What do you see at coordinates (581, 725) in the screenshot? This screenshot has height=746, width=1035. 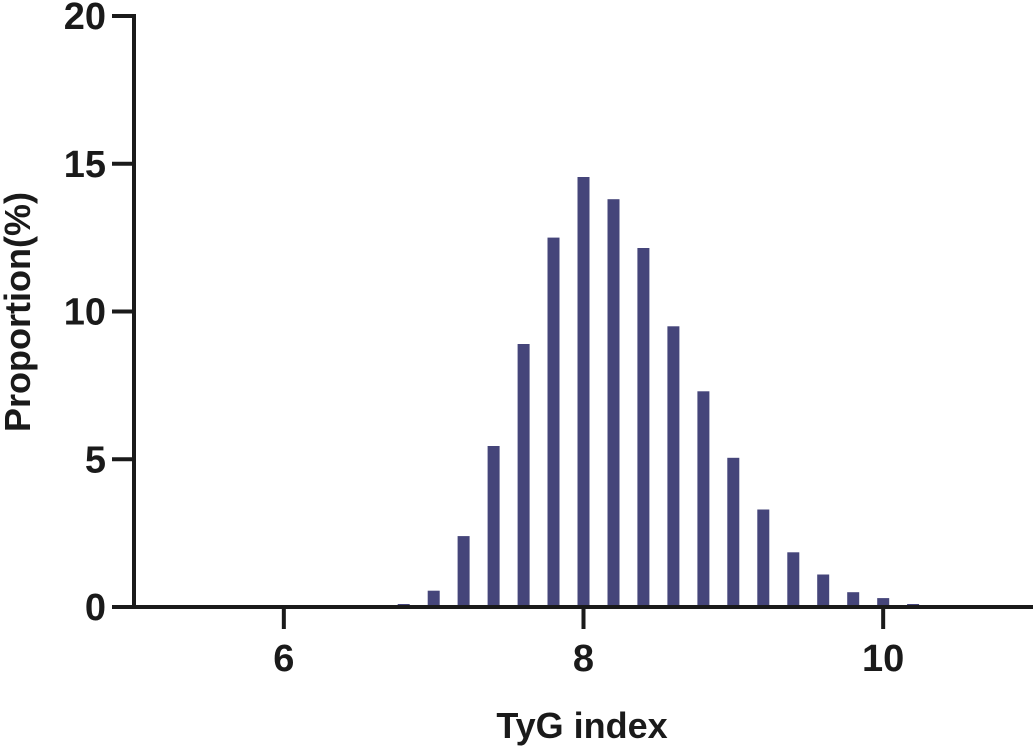 I see `x-axis-title: TyG index` at bounding box center [581, 725].